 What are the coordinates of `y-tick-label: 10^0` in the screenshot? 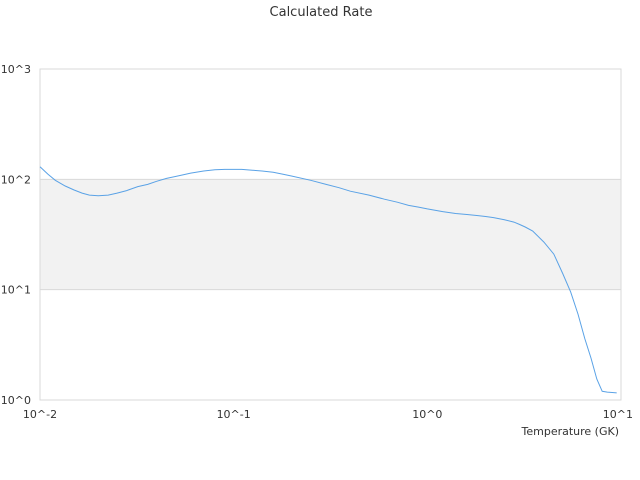 It's located at (16, 400).